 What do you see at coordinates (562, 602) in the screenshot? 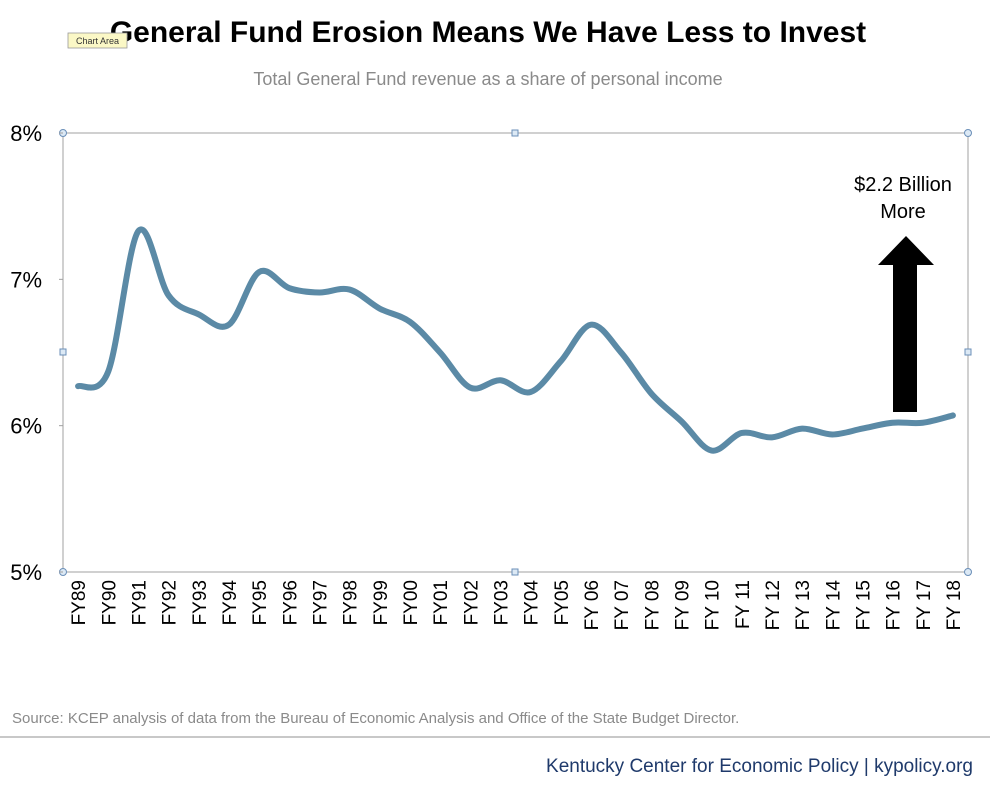
I see `x-tick-label: FY05` at bounding box center [562, 602].